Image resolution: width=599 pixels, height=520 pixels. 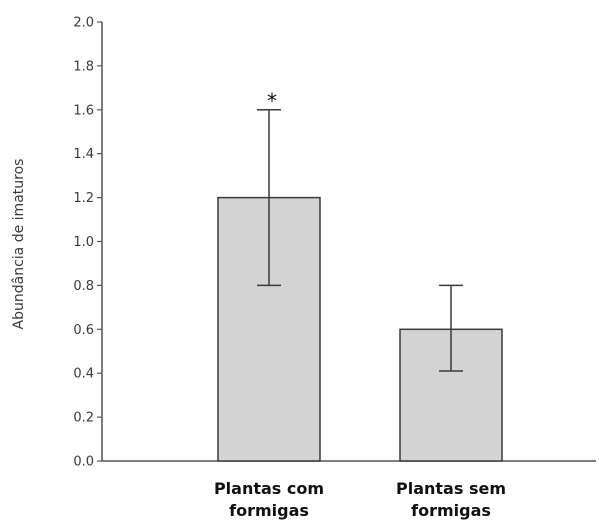 I want to click on y-tick-label: 0.8, so click(x=83, y=286).